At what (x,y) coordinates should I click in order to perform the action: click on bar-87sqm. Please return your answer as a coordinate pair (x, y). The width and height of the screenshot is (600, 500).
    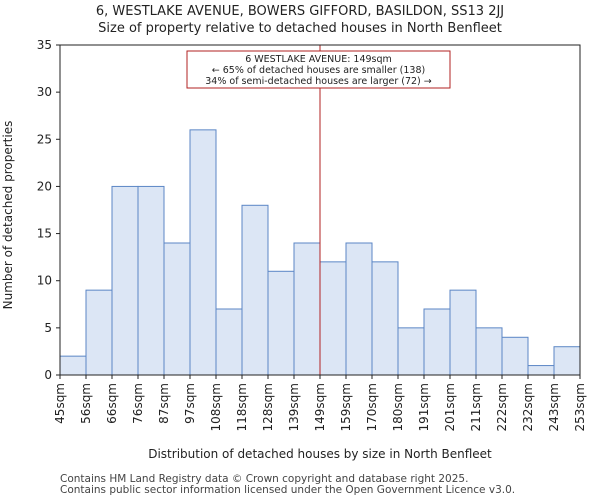
    Looking at the image, I should click on (177, 309).